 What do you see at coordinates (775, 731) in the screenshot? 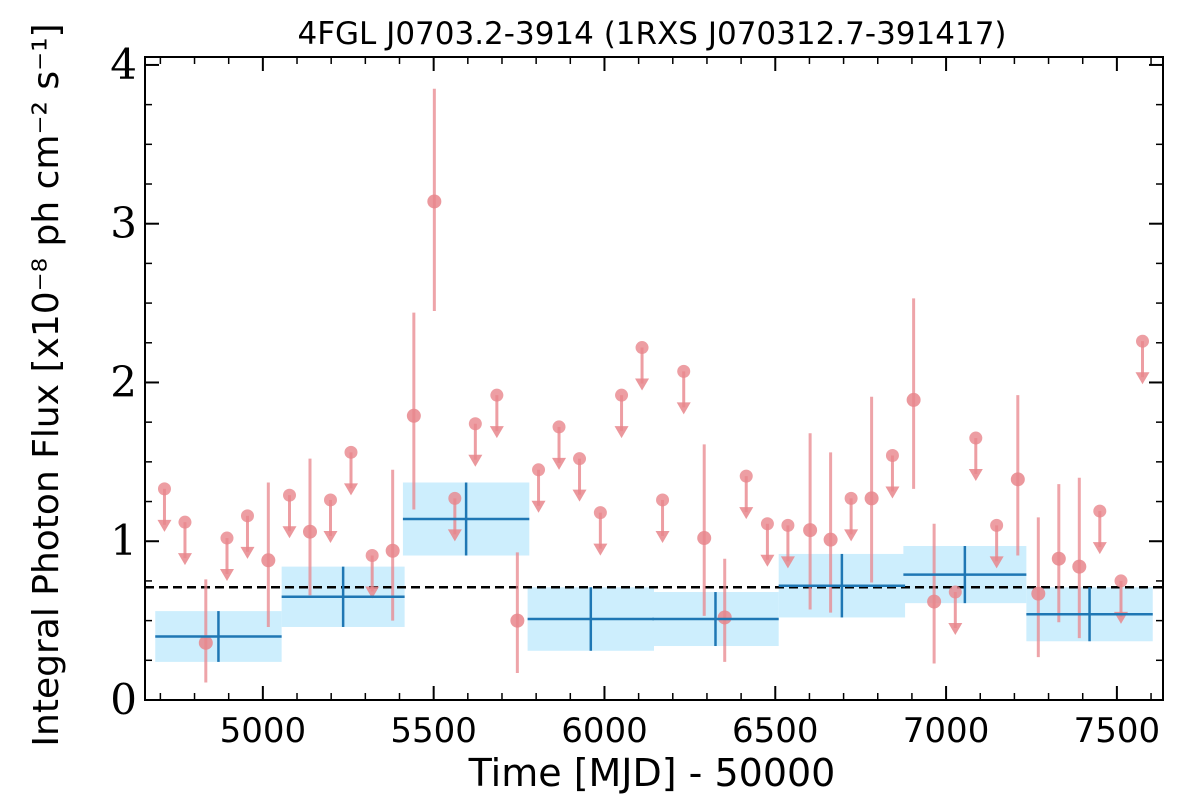
I see `x-tick-label: 6500` at bounding box center [775, 731].